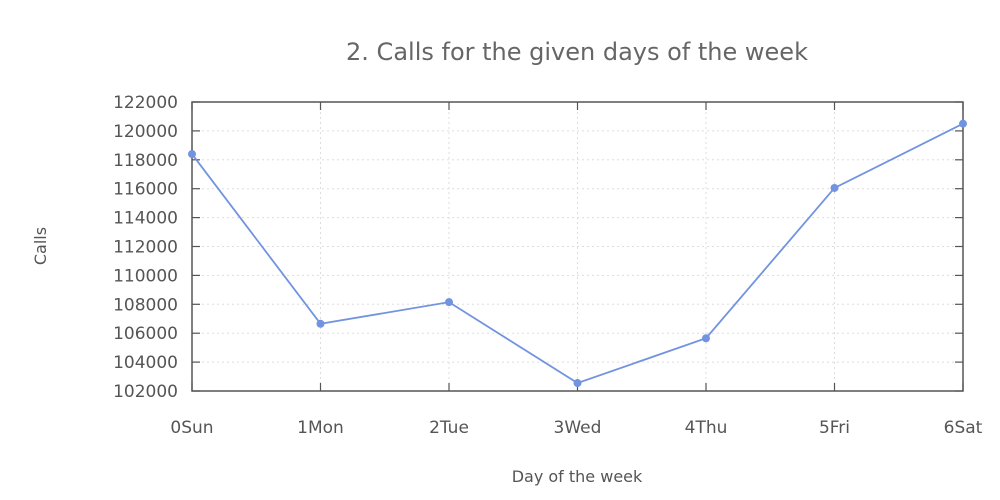 This screenshot has width=1000, height=500. What do you see at coordinates (577, 52) in the screenshot?
I see `chart-title: 2. Calls for the given days of the week` at bounding box center [577, 52].